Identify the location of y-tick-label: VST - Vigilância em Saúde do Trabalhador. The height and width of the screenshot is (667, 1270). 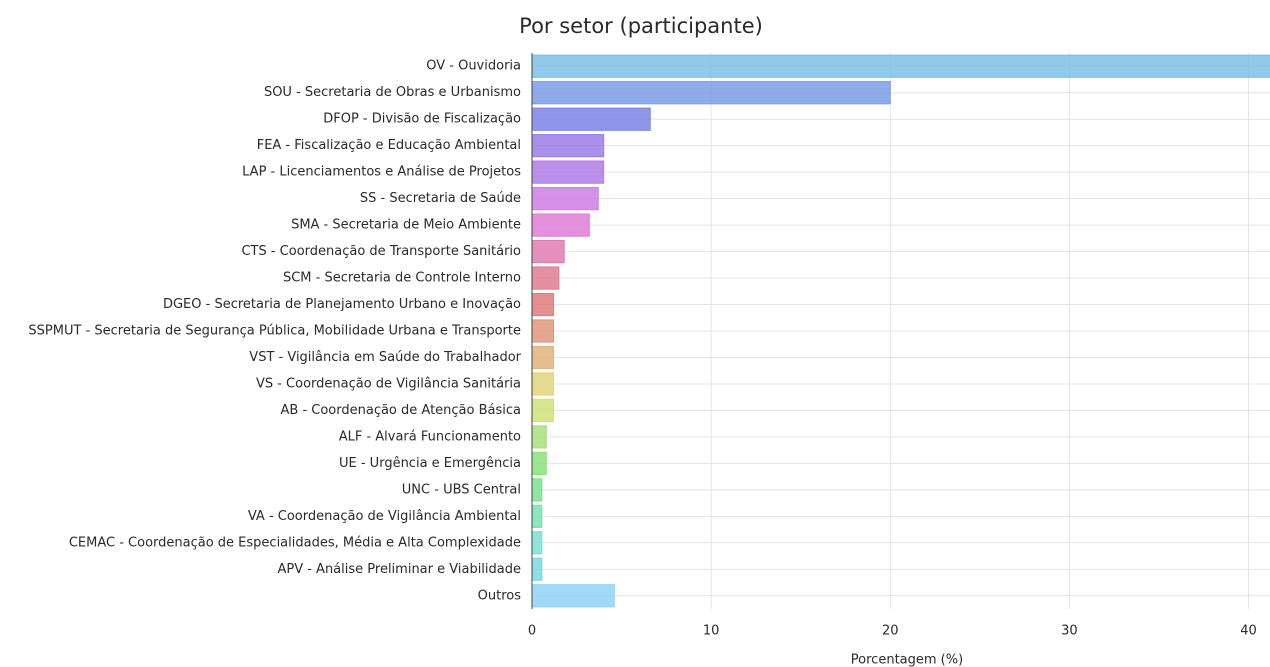
(385, 357).